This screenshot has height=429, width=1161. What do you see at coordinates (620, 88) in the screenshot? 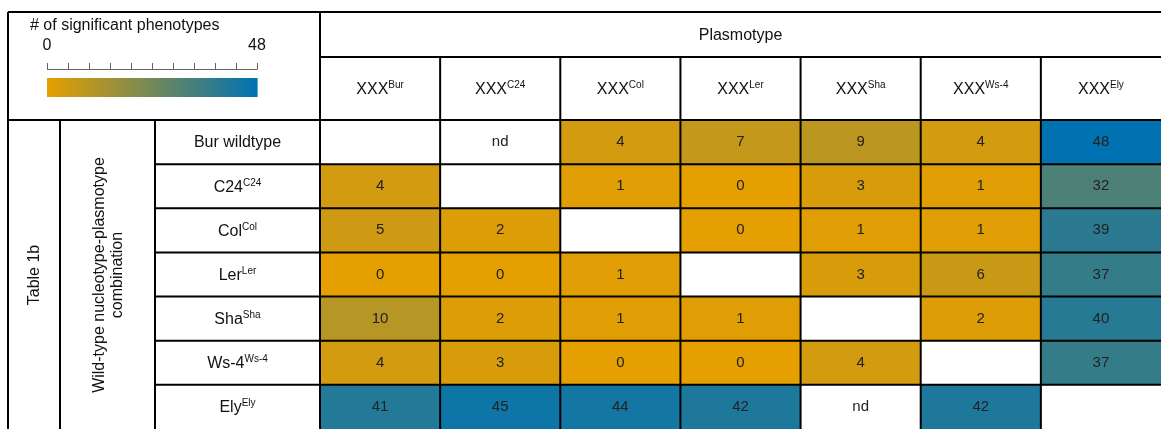
I see `x-tick-label: XXX$^{Col}$` at bounding box center [620, 88].